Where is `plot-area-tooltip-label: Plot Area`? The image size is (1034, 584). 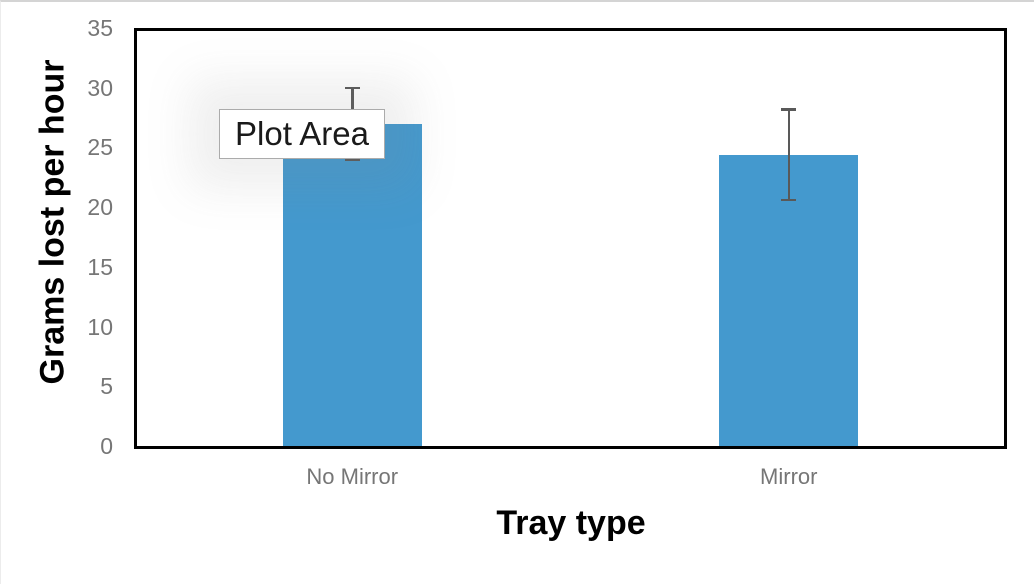 plot-area-tooltip-label: Plot Area is located at coordinates (302, 133).